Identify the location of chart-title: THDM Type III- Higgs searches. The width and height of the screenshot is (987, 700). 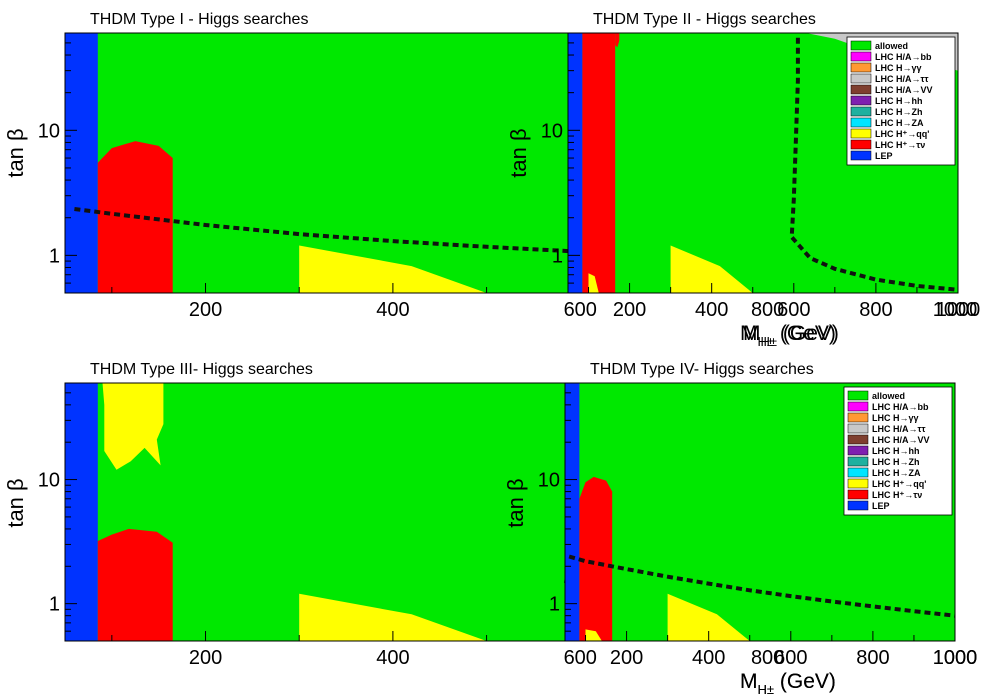
(201, 369).